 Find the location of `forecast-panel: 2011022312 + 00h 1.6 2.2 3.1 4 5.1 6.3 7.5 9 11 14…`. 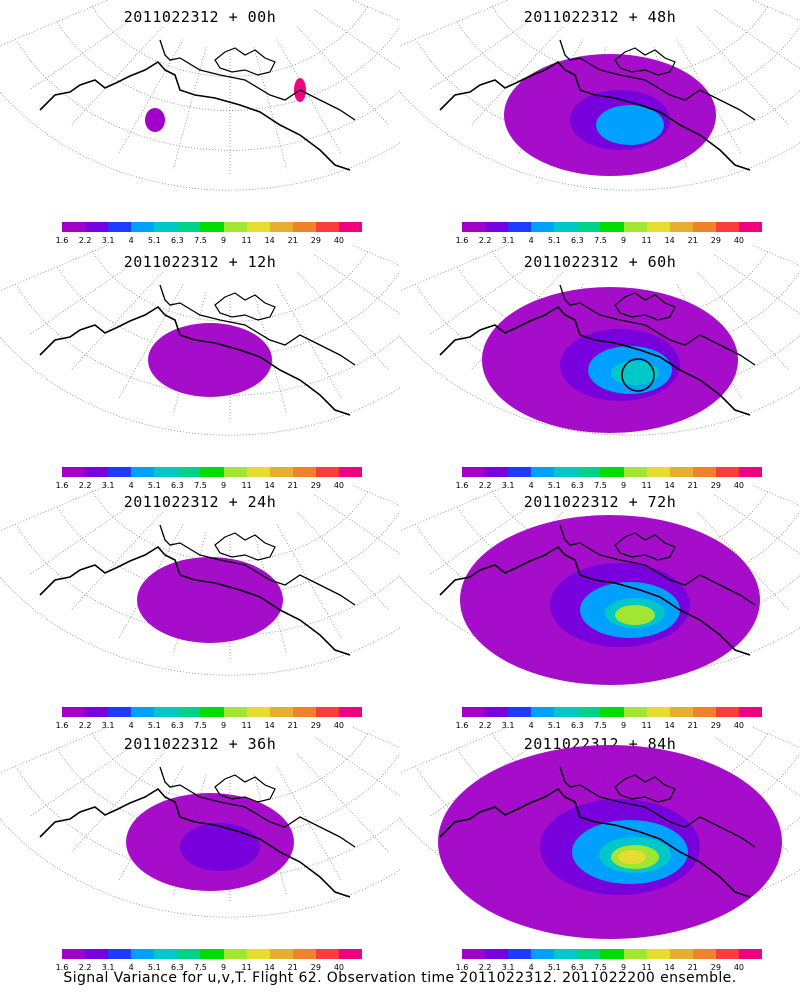

forecast-panel: 2011022312 + 00h 1.6 2.2 3.1 4 5.1 6.3 7.5 9 11 14… is located at coordinates (200, 122).